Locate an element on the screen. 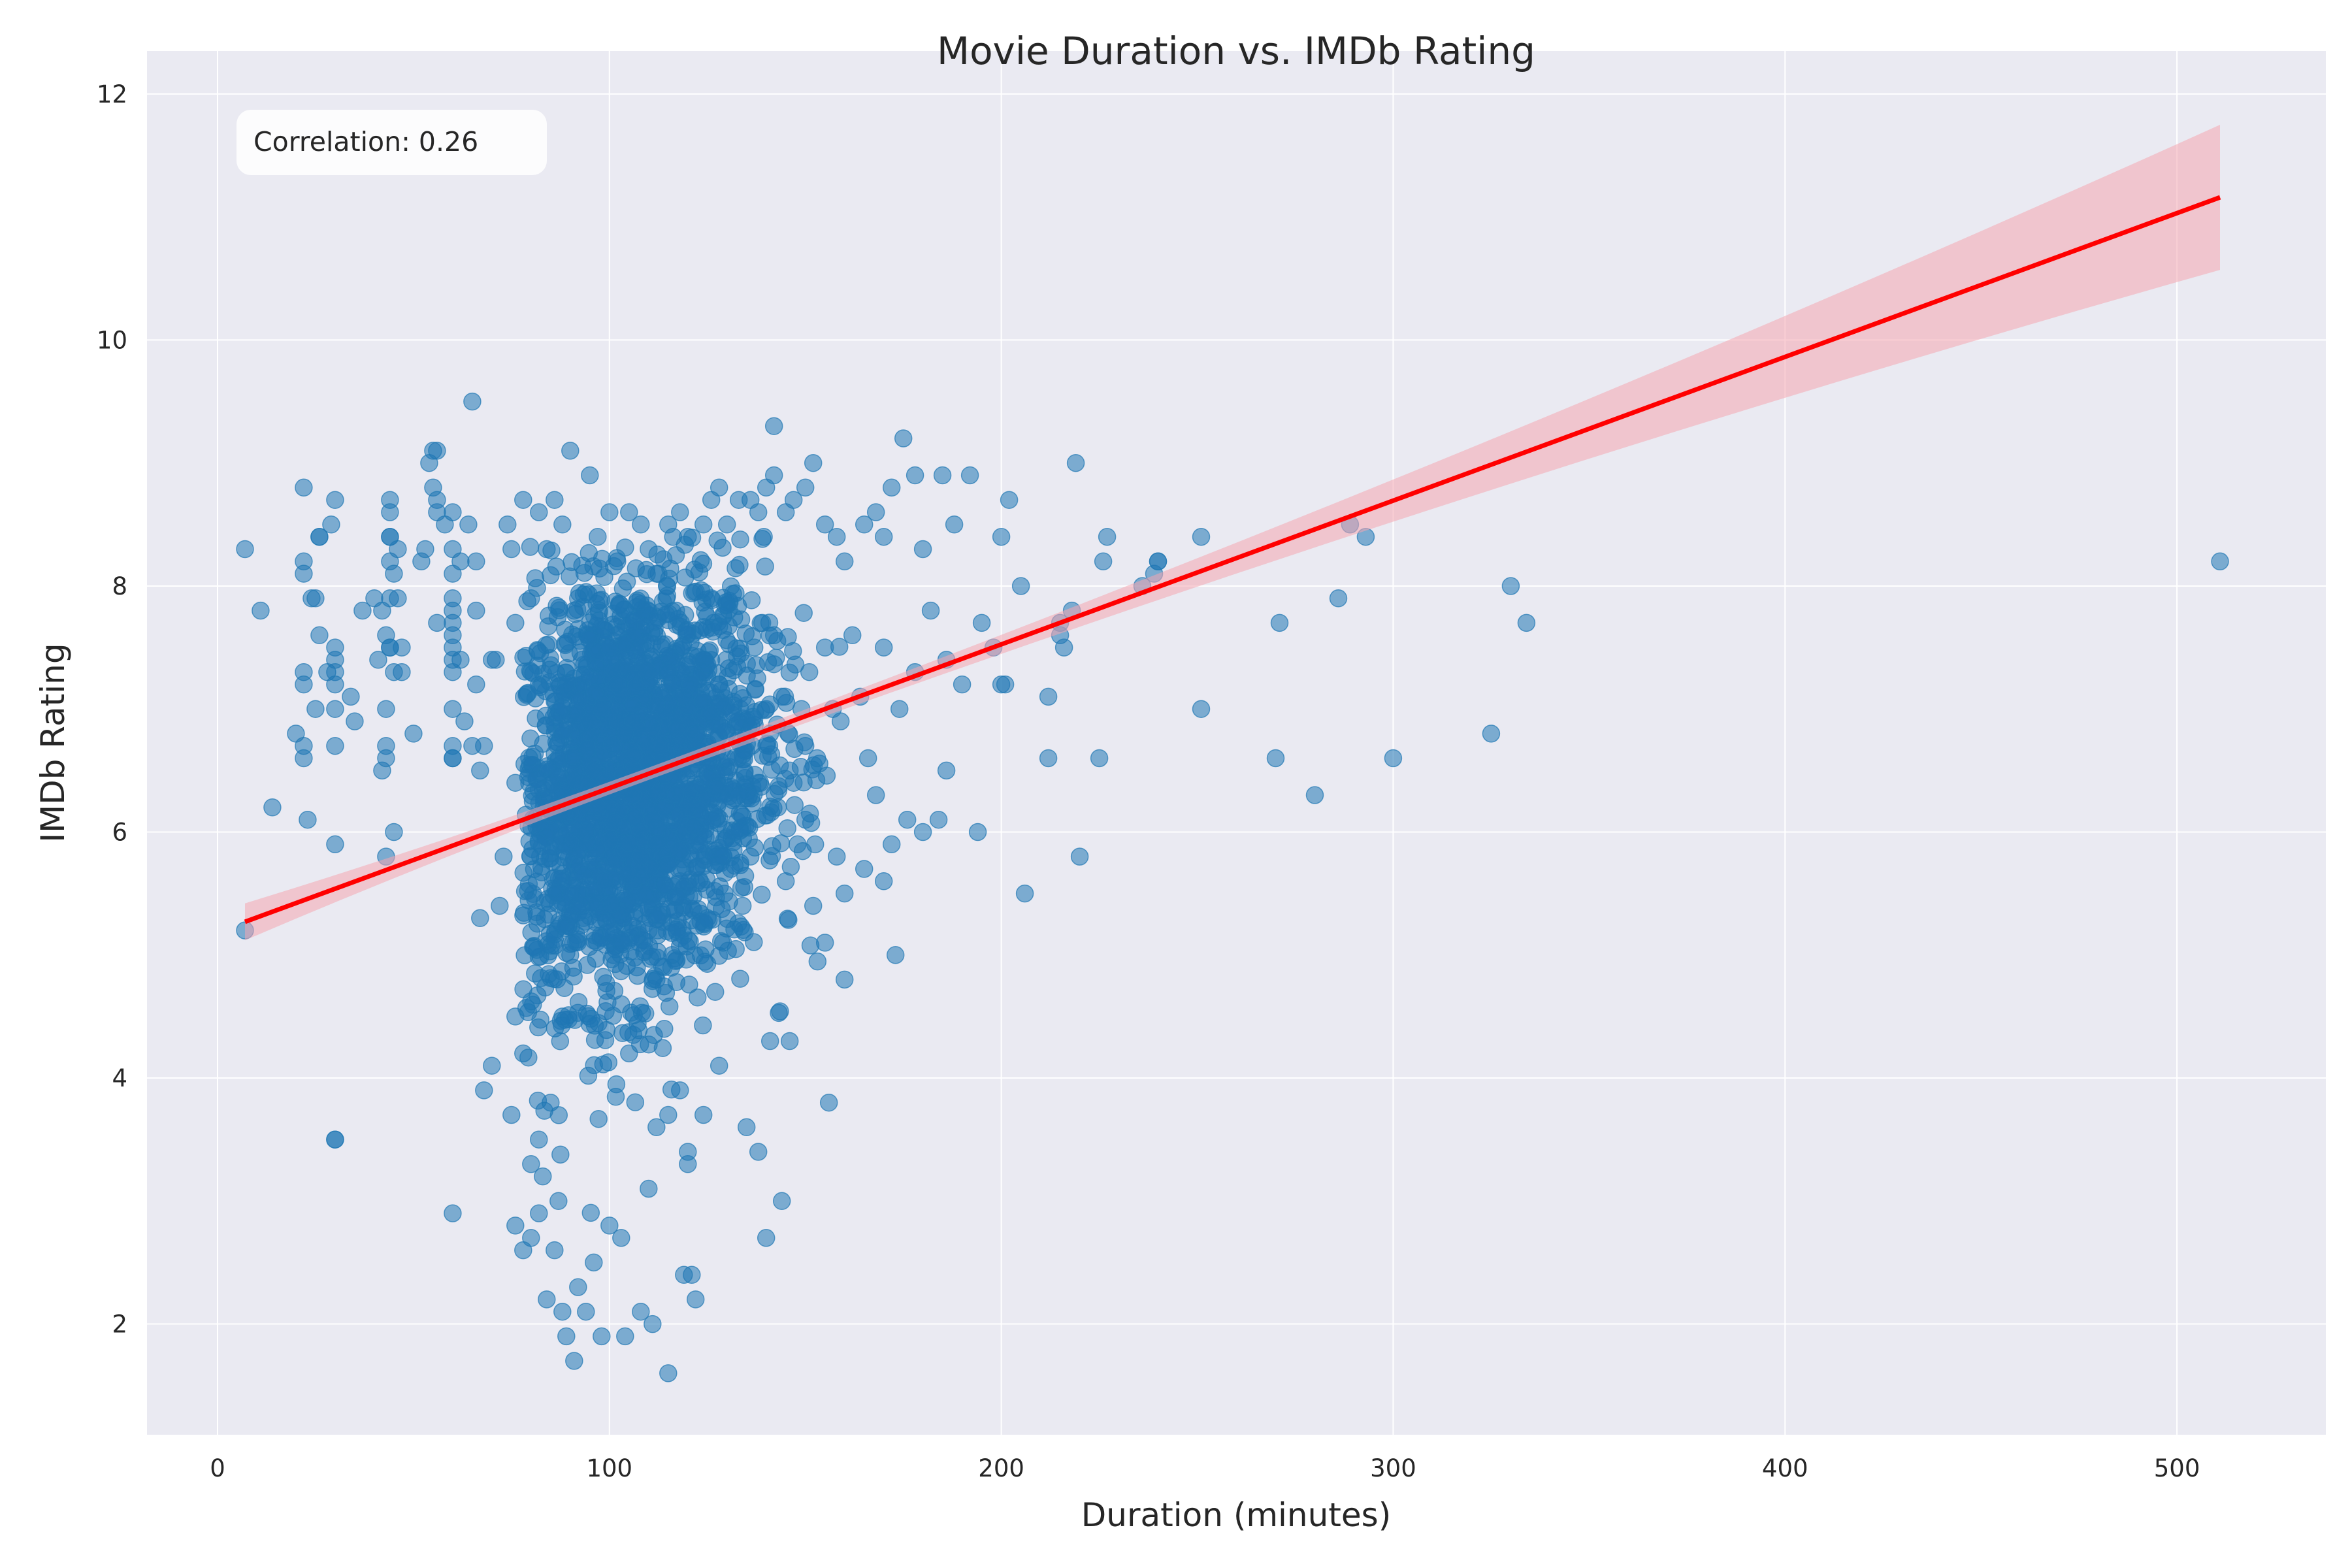 Image resolution: width=2352 pixels, height=1568 pixels. y-tick-label: 6 is located at coordinates (119, 832).